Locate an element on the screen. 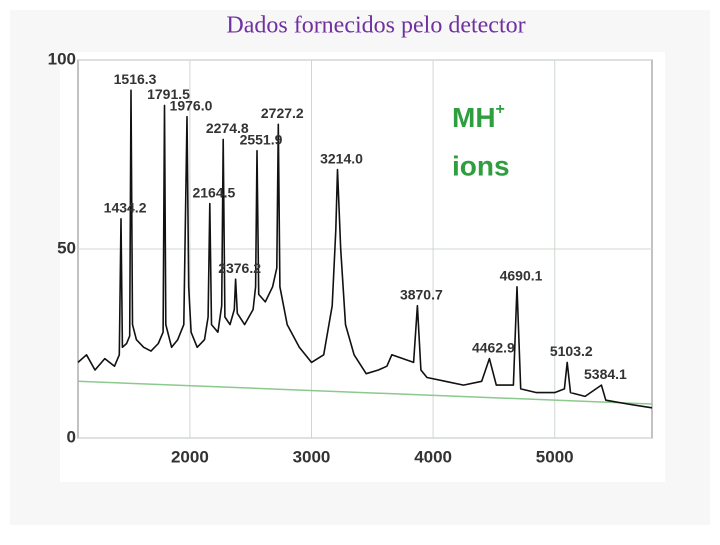 This screenshot has height=545, width=720. peak-label: 2376.2 is located at coordinates (239, 268).